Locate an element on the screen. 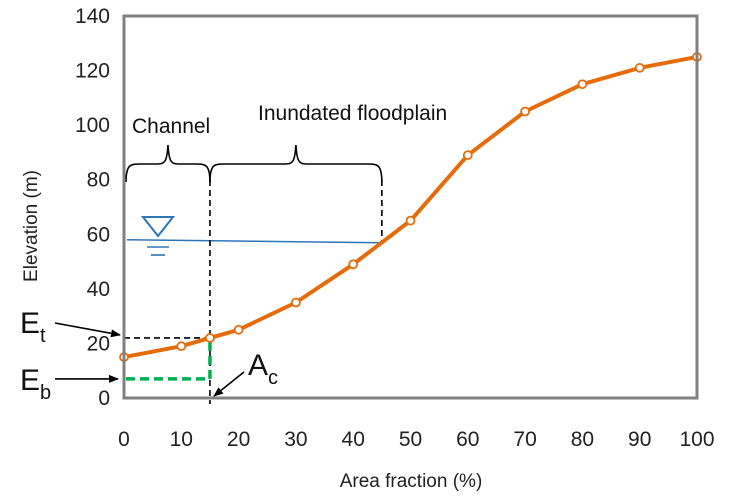 Image resolution: width=739 pixels, height=498 pixels. et-arrow is located at coordinates (87, 330).